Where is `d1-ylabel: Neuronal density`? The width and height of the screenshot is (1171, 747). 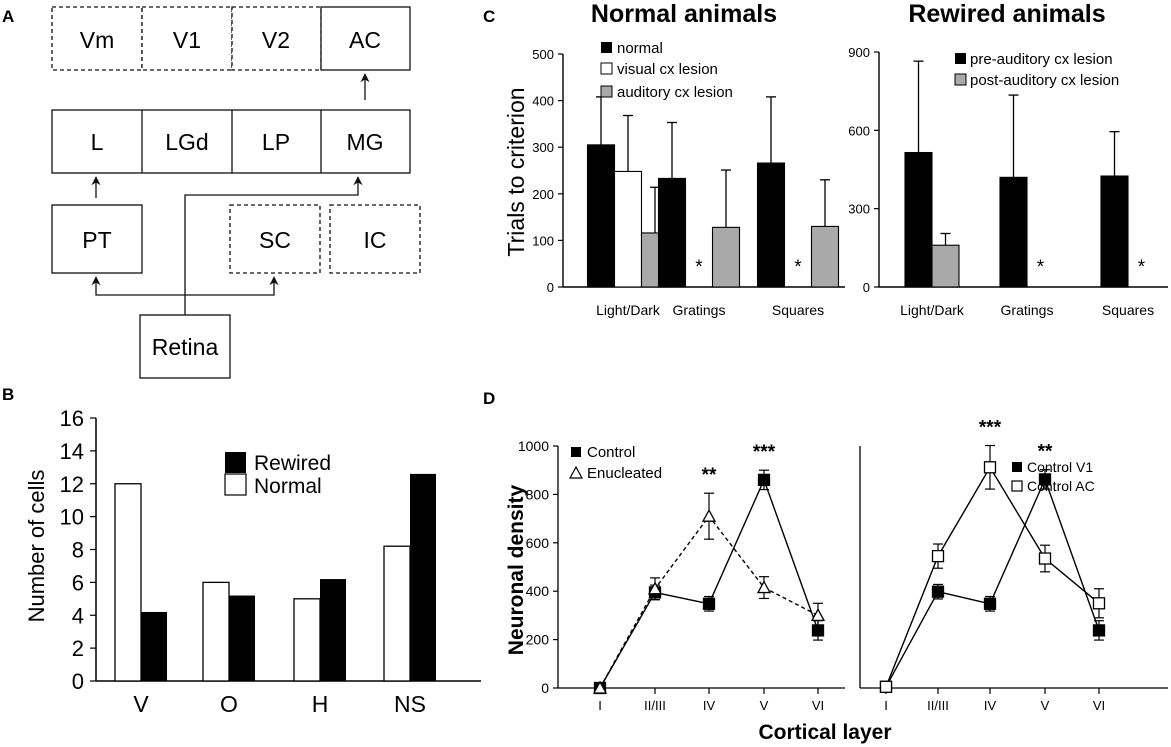 d1-ylabel: Neuronal density is located at coordinates (516, 569).